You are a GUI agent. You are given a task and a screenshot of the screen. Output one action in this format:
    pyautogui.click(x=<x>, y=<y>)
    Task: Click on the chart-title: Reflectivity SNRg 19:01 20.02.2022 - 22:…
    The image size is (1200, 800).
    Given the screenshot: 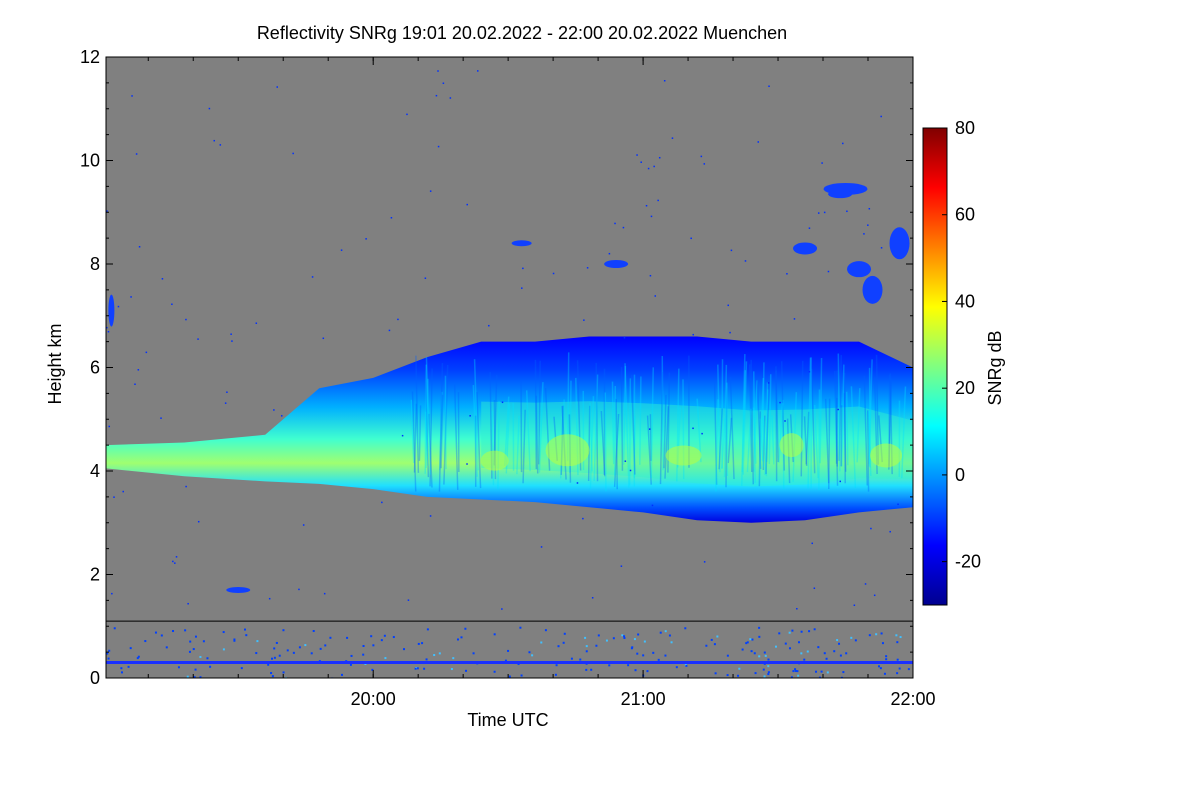 What is the action you would take?
    pyautogui.click(x=522, y=33)
    